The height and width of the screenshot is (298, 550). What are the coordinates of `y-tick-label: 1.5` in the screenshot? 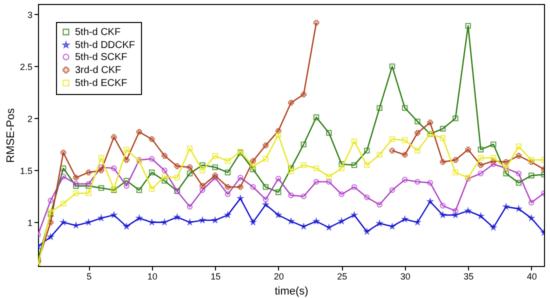 It's located at (26, 171).